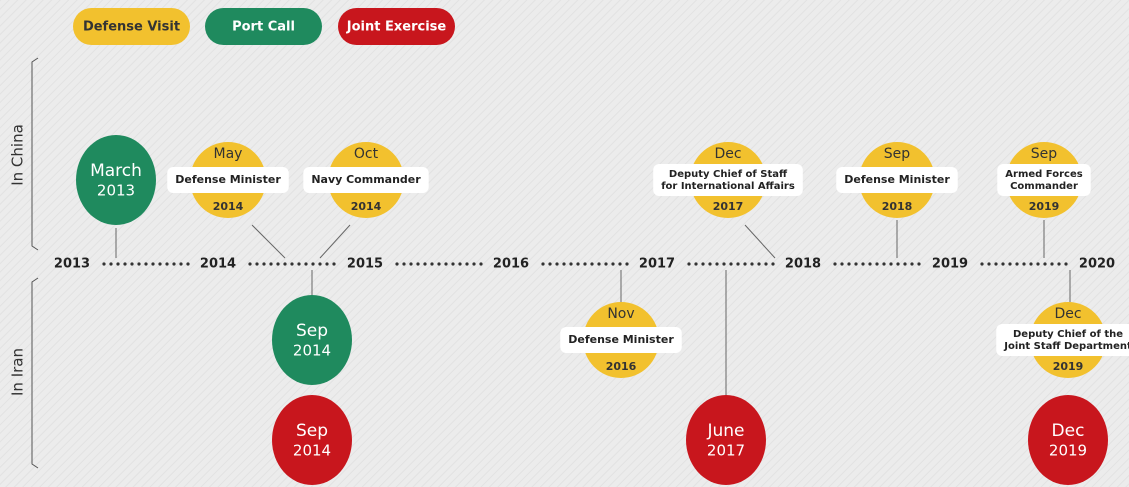 The height and width of the screenshot is (487, 1129). Describe the element at coordinates (263, 27) in the screenshot. I see `legend-label: Port Call` at that location.